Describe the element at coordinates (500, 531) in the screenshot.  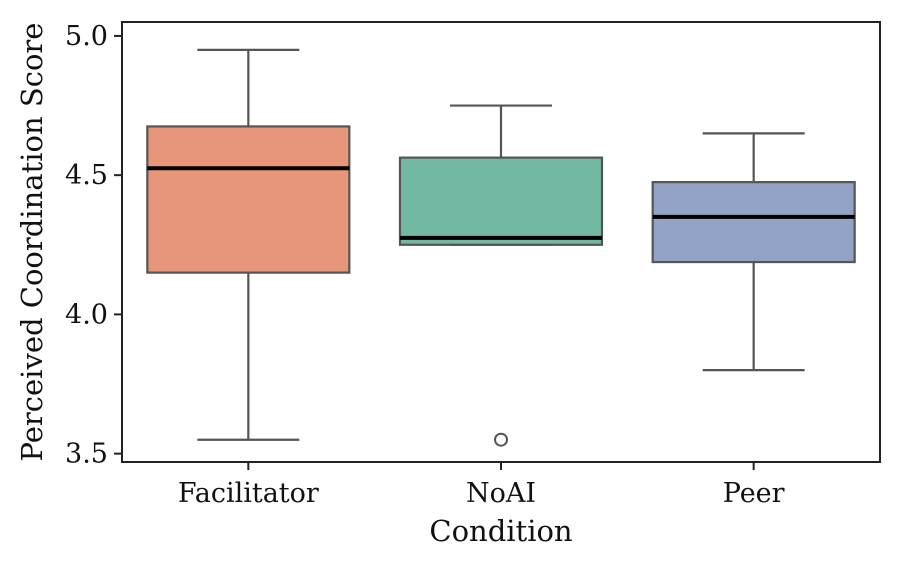
I see `x-axis-label: Condition` at that location.